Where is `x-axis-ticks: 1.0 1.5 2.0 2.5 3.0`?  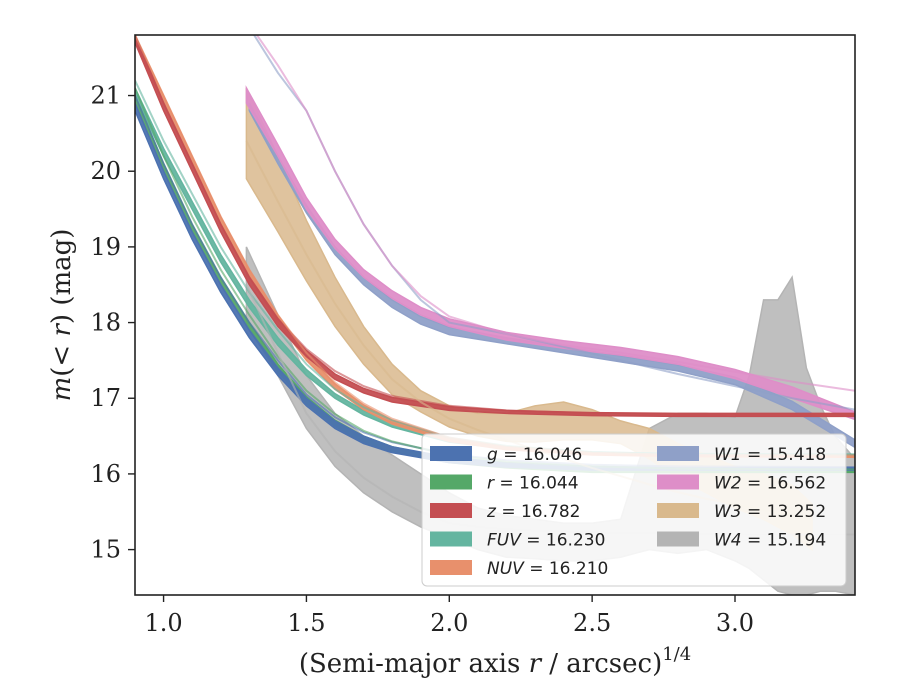 x-axis-ticks: 1.0 1.5 2.0 2.5 3.0 is located at coordinates (449, 616).